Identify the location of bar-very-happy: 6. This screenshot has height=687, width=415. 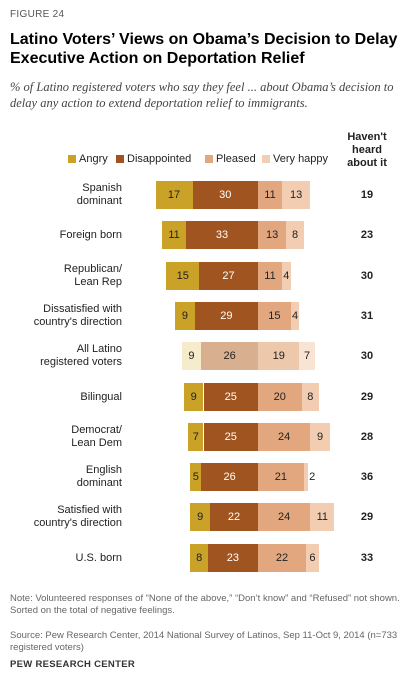
(312, 558).